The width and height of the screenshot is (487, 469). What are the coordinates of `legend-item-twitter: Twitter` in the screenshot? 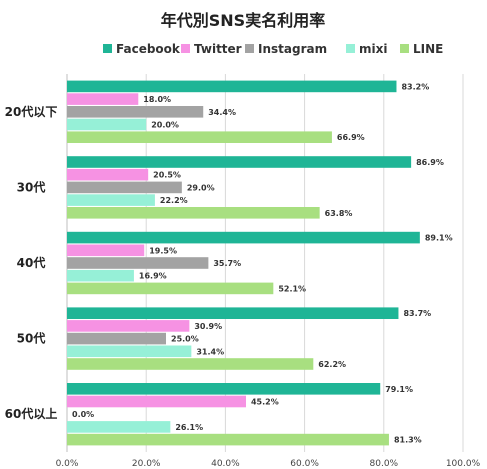 It's located at (211, 49).